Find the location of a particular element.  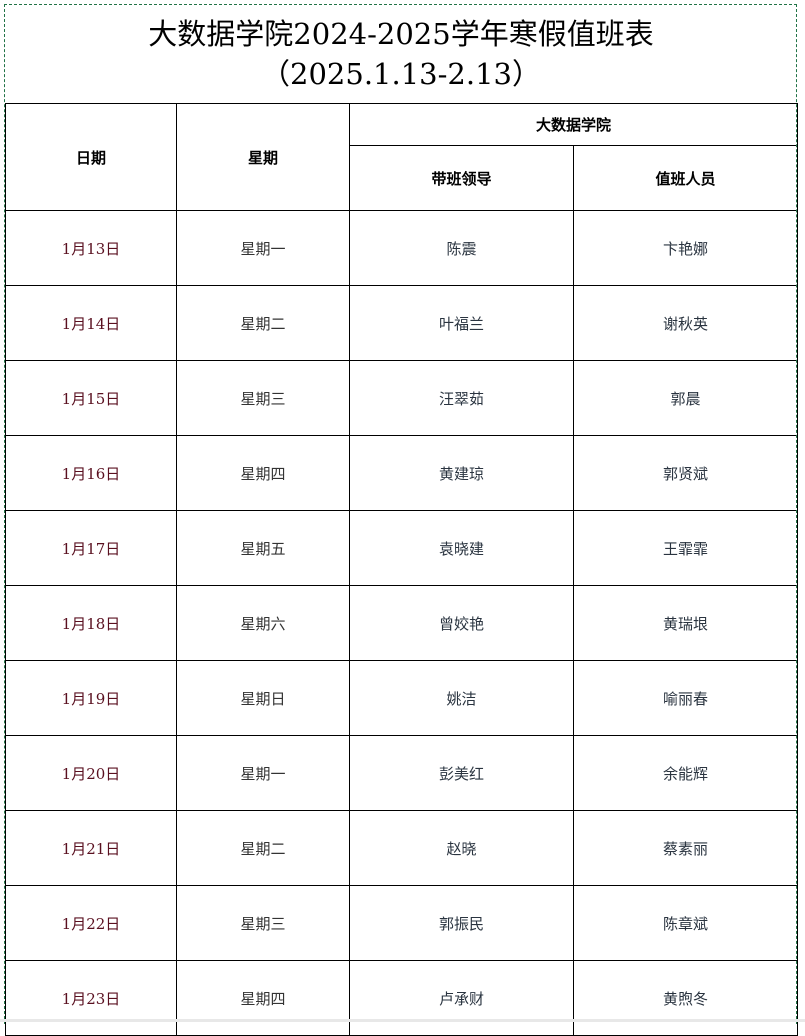

cell-date: 1月18日 is located at coordinates (91, 623).